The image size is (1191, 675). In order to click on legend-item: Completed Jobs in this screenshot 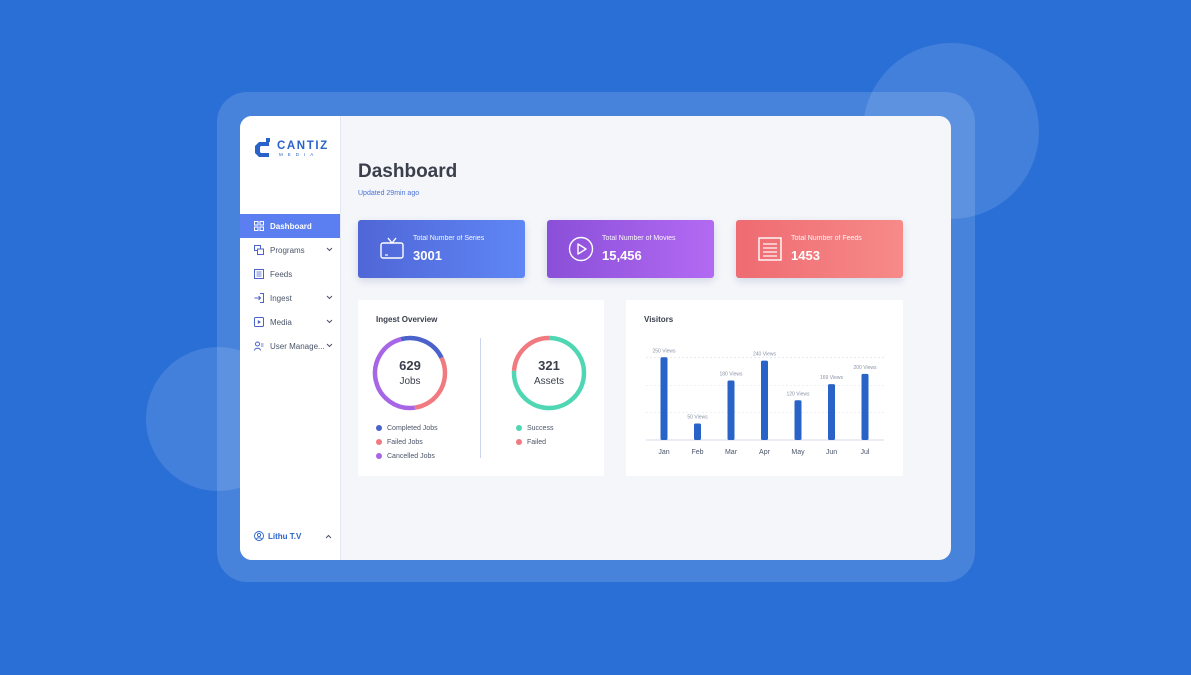, I will do `click(407, 428)`.